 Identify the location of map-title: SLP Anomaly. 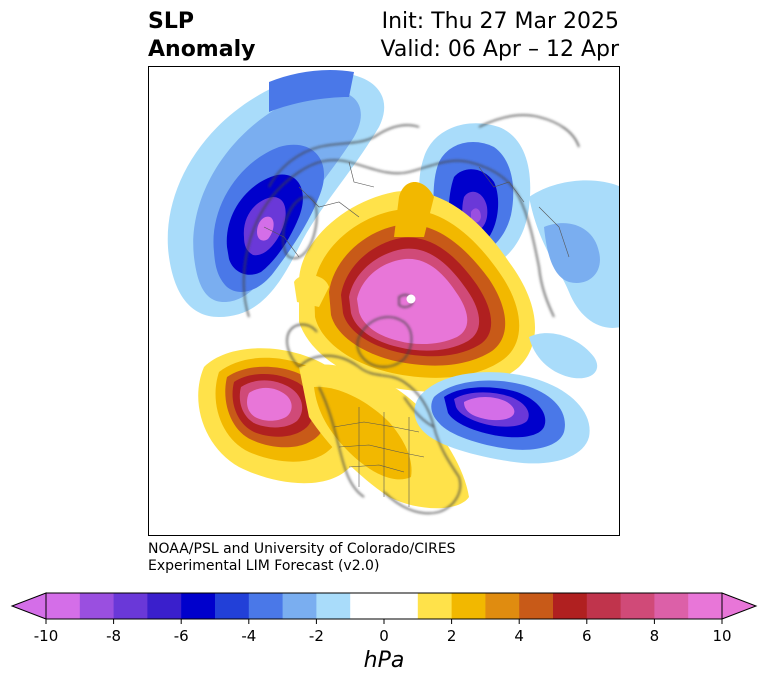
(201, 36).